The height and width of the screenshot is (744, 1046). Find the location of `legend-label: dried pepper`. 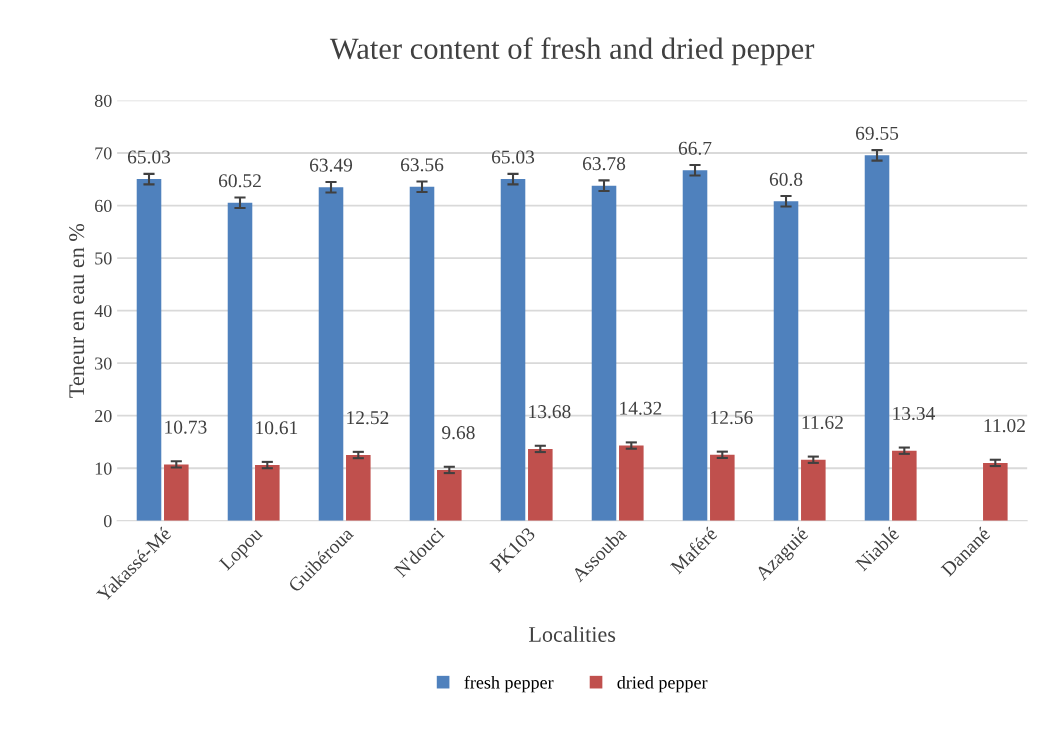

legend-label: dried pepper is located at coordinates (662, 684).